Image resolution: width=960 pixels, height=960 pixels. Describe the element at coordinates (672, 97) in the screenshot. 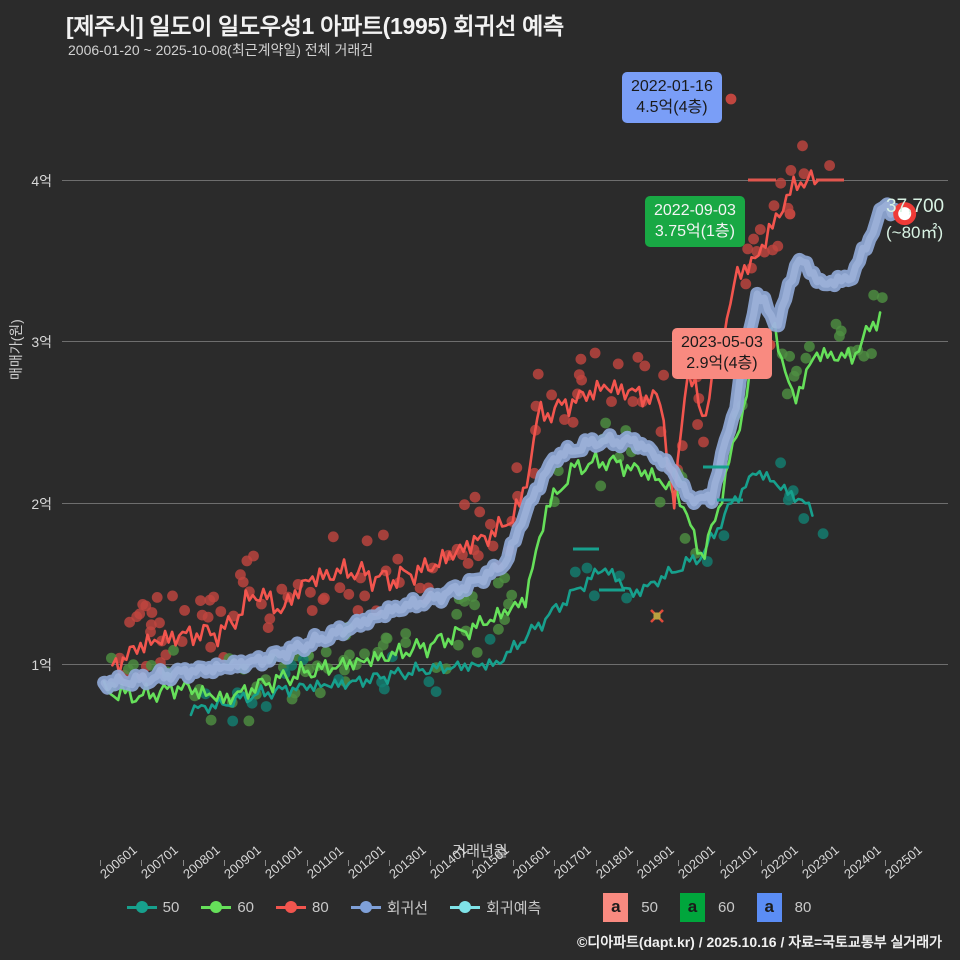

I see `callout-peak-high: 2022-01-16 4.5억(4층)` at that location.